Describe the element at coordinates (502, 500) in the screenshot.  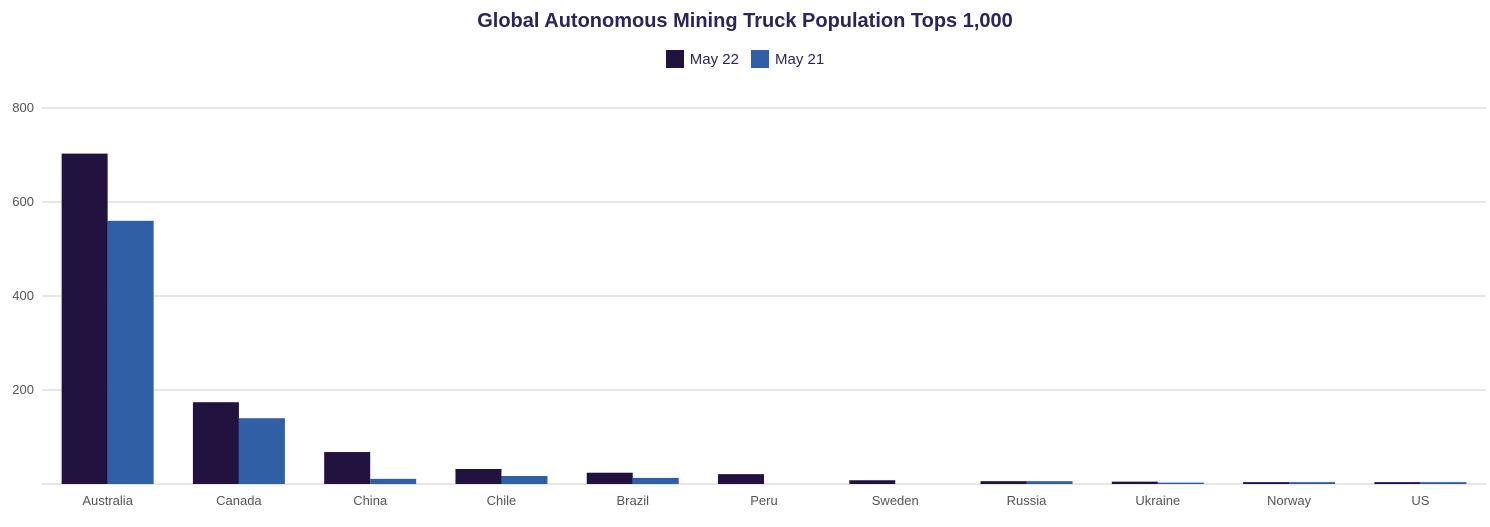
I see `x-tick-label: Chile` at that location.